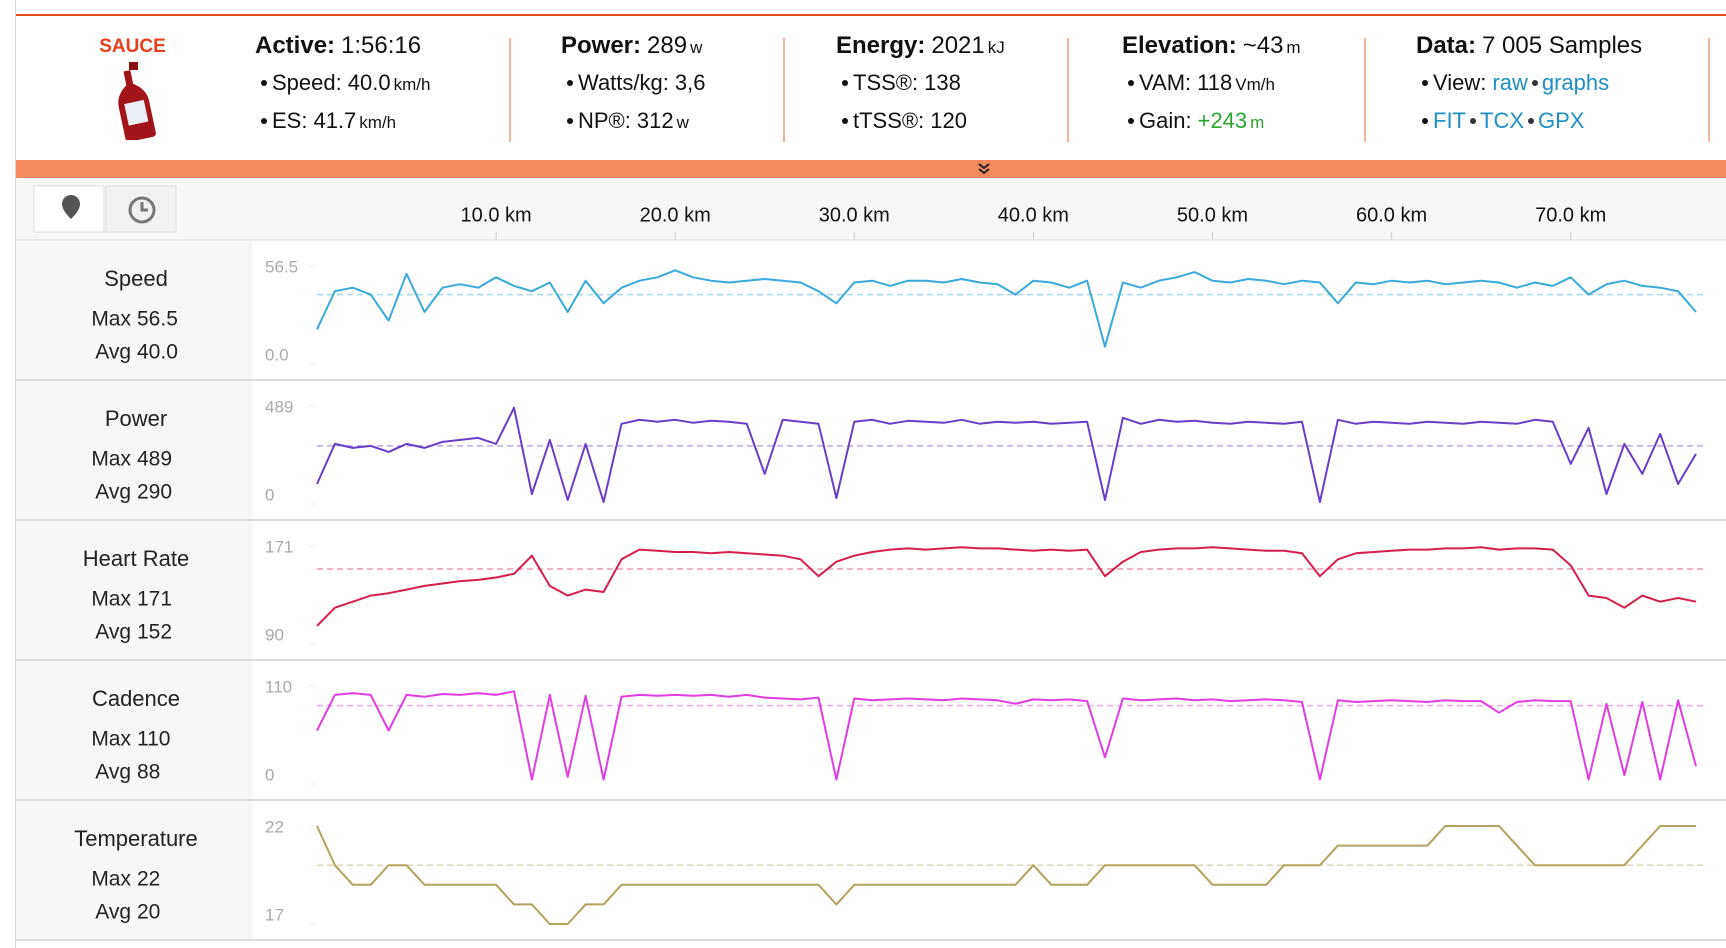 This screenshot has width=1726, height=948. Describe the element at coordinates (136, 698) in the screenshot. I see `panel-name: Cadence` at that location.